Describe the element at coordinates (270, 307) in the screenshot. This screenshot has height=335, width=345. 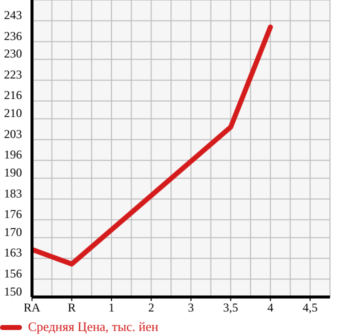
I see `x-tick-label: 4` at that location.